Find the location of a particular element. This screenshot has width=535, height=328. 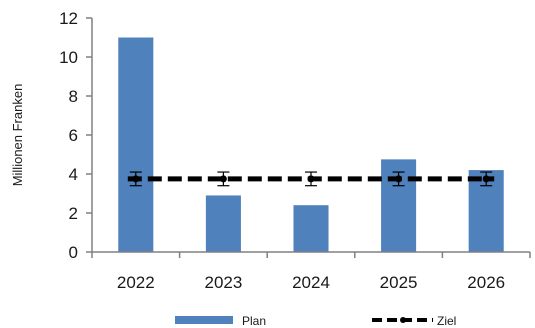

ziel-point-2022 is located at coordinates (136, 179).